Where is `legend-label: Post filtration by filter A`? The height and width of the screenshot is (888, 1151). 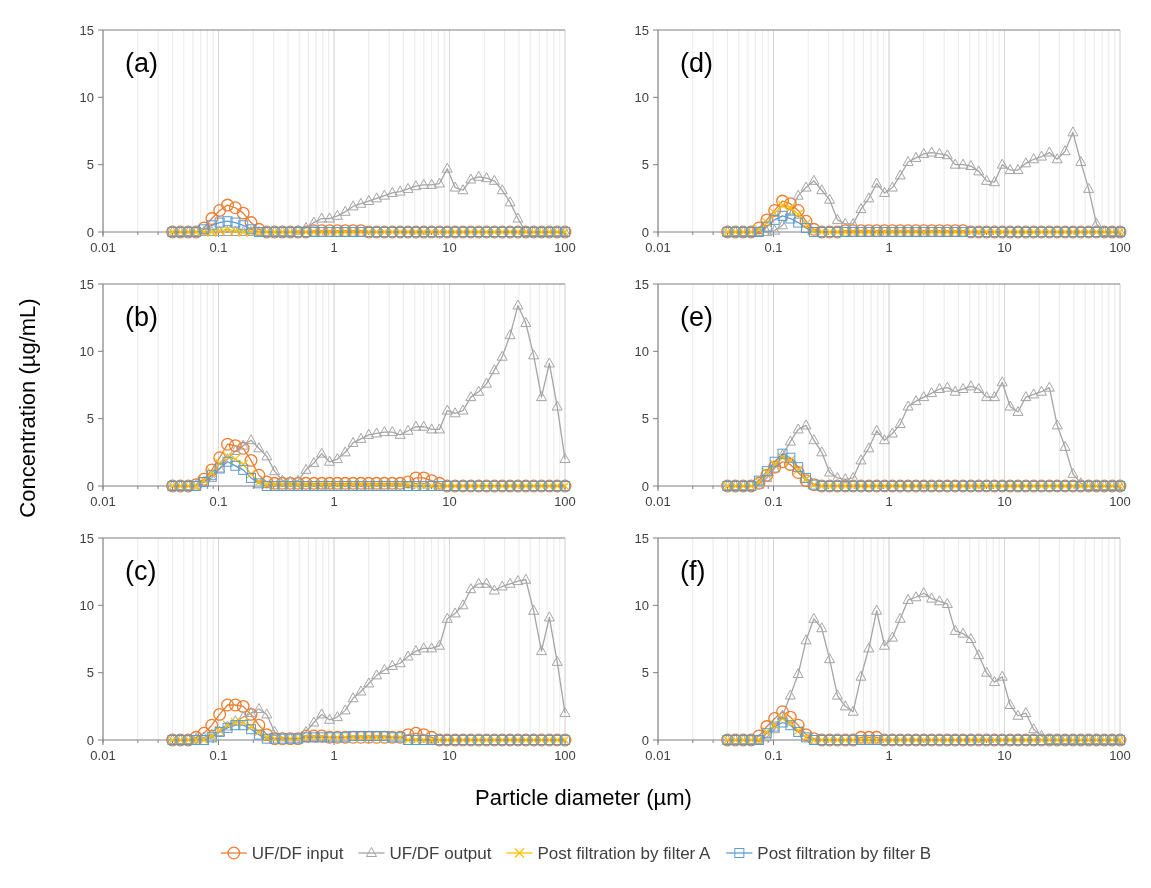
legend-label: Post filtration by filter A is located at coordinates (624, 853).